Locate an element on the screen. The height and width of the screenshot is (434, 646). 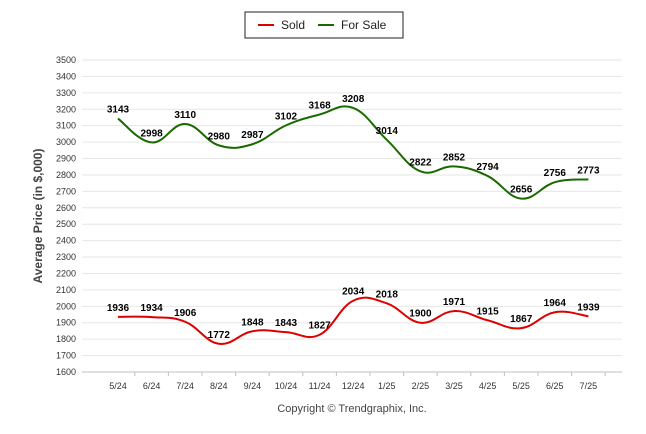
x-tick-label: 5/25 is located at coordinates (521, 386).